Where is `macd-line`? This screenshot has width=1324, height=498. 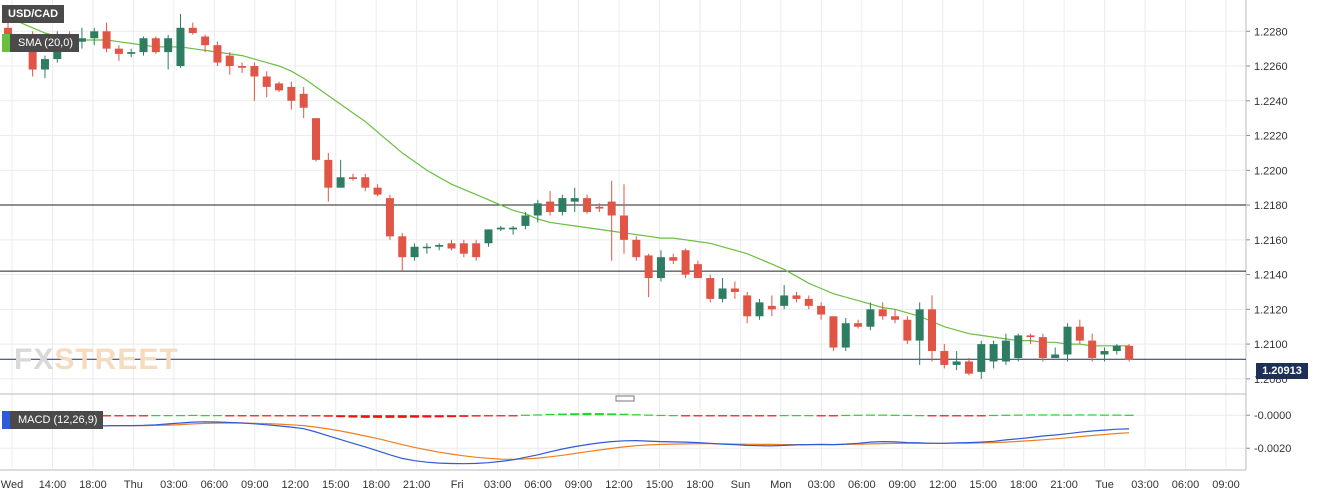
macd-line is located at coordinates (568, 443).